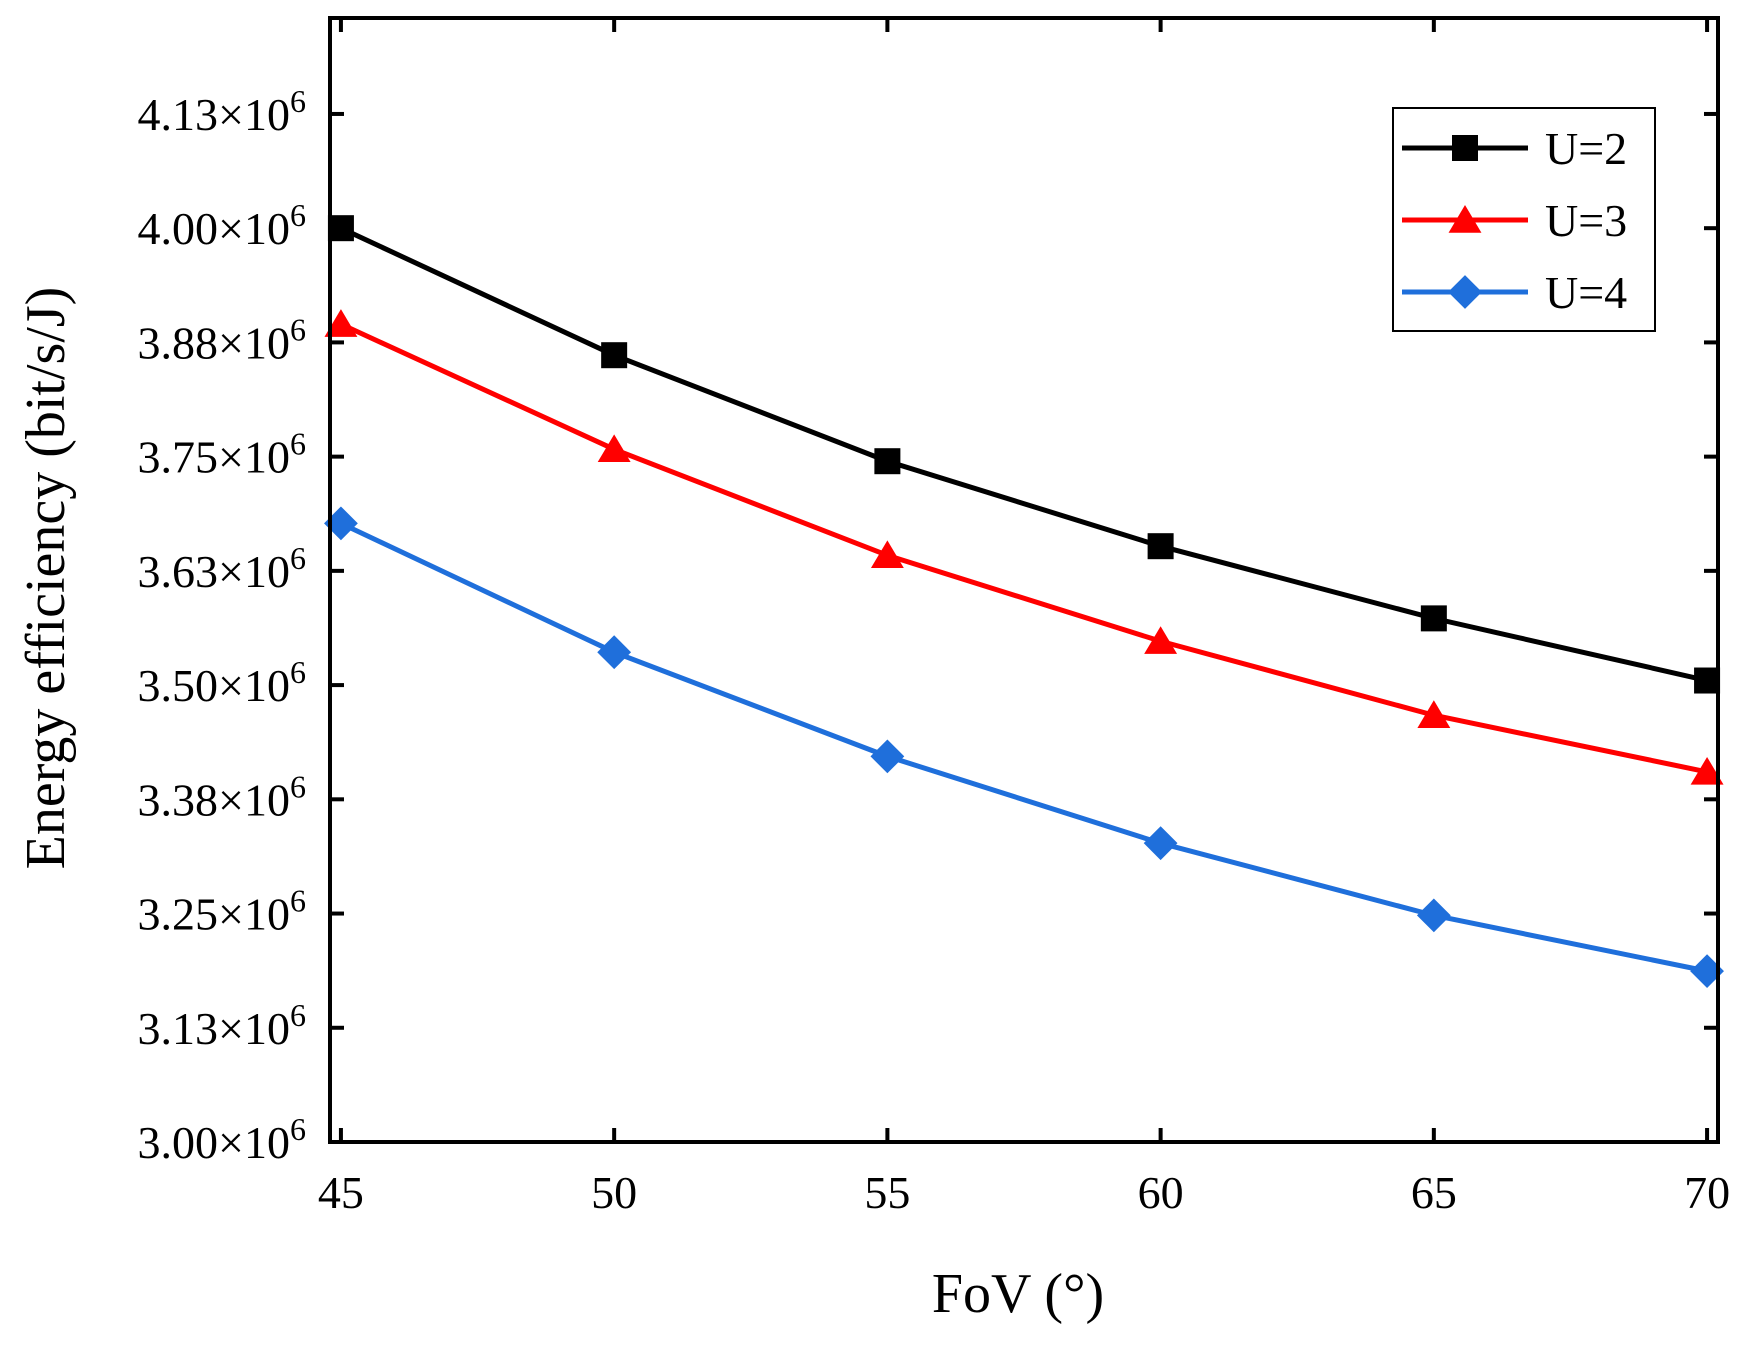  What do you see at coordinates (887, 1192) in the screenshot?
I see `x-tick-label: 55` at bounding box center [887, 1192].